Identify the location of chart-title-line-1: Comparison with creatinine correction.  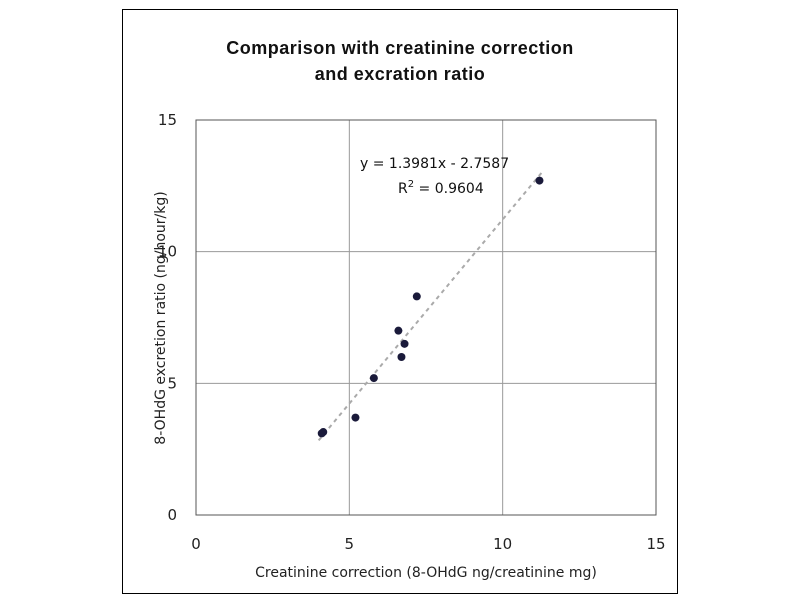
(400, 48).